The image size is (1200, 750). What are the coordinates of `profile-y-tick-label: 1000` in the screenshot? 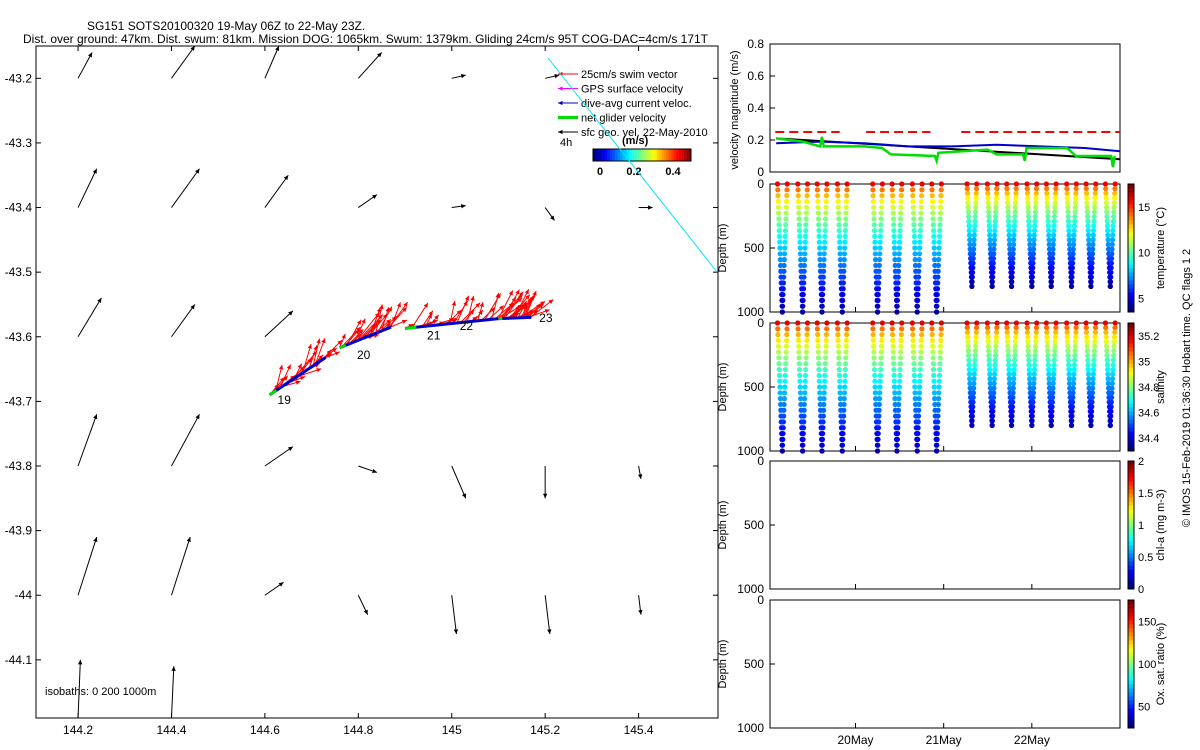 It's located at (750, 589).